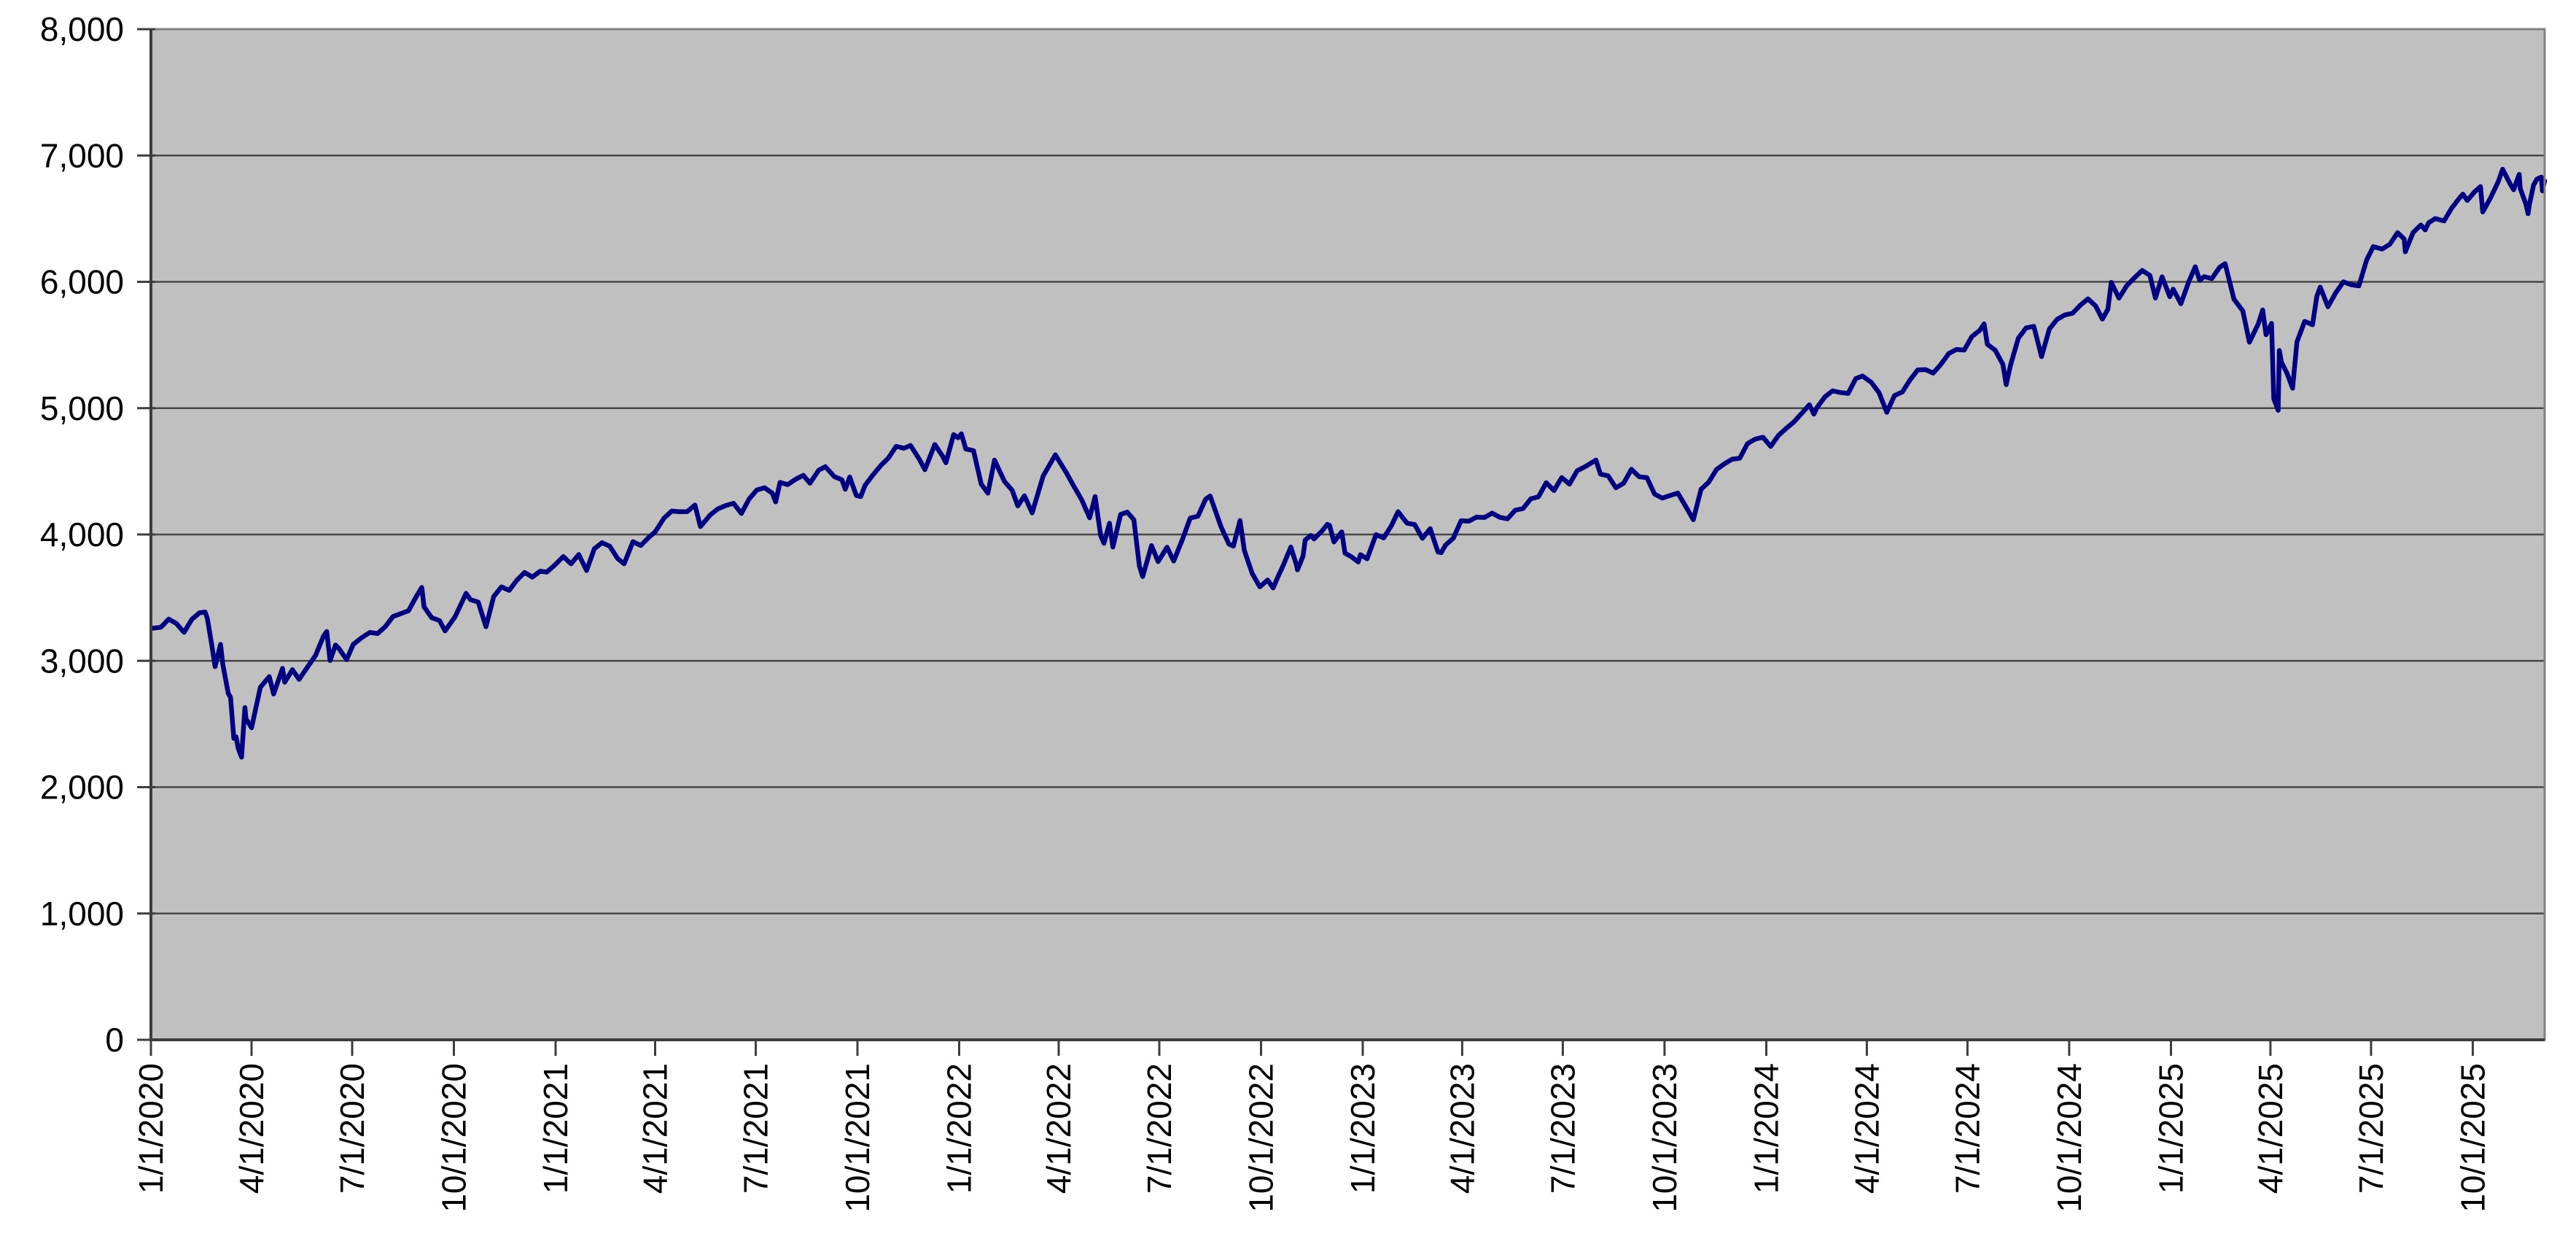  Describe the element at coordinates (82, 534) in the screenshot. I see `y-axis-tick-label: 4,000` at that location.